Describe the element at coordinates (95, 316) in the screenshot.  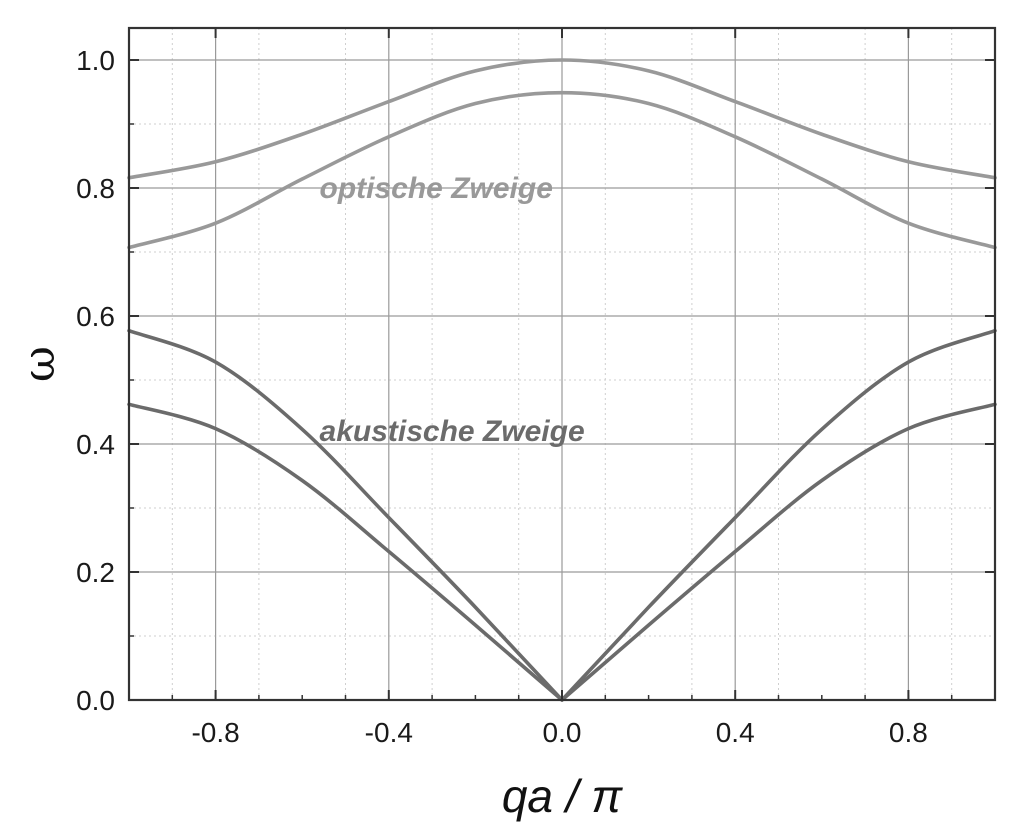
I see `y-tick-label: 0.6` at that location.